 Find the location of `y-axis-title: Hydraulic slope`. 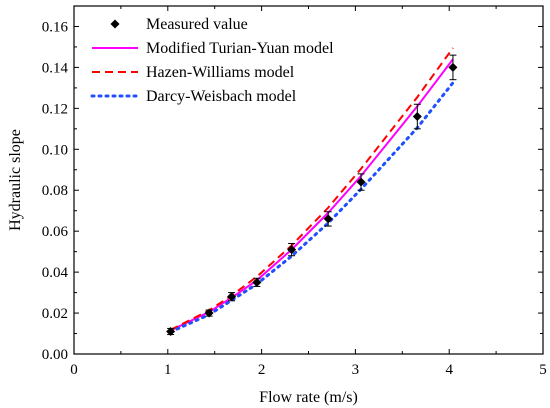

y-axis-title: Hydraulic slope is located at coordinates (15, 180).